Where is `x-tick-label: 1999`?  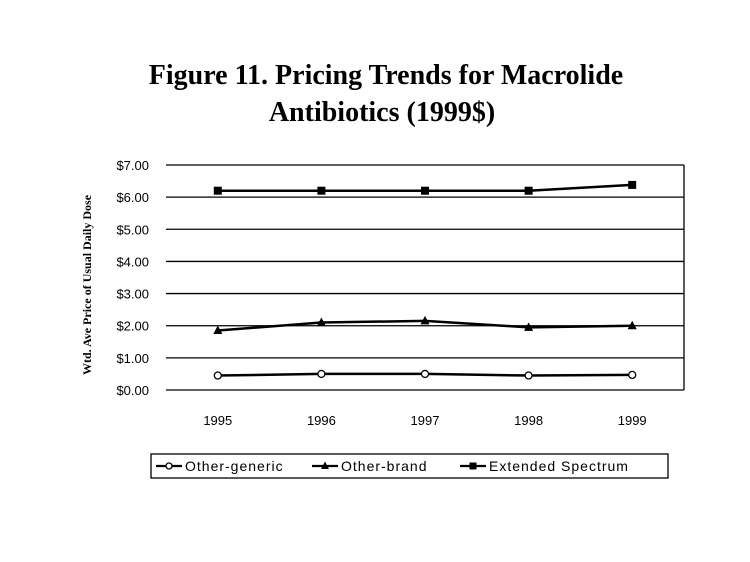 x-tick-label: 1999 is located at coordinates (632, 420).